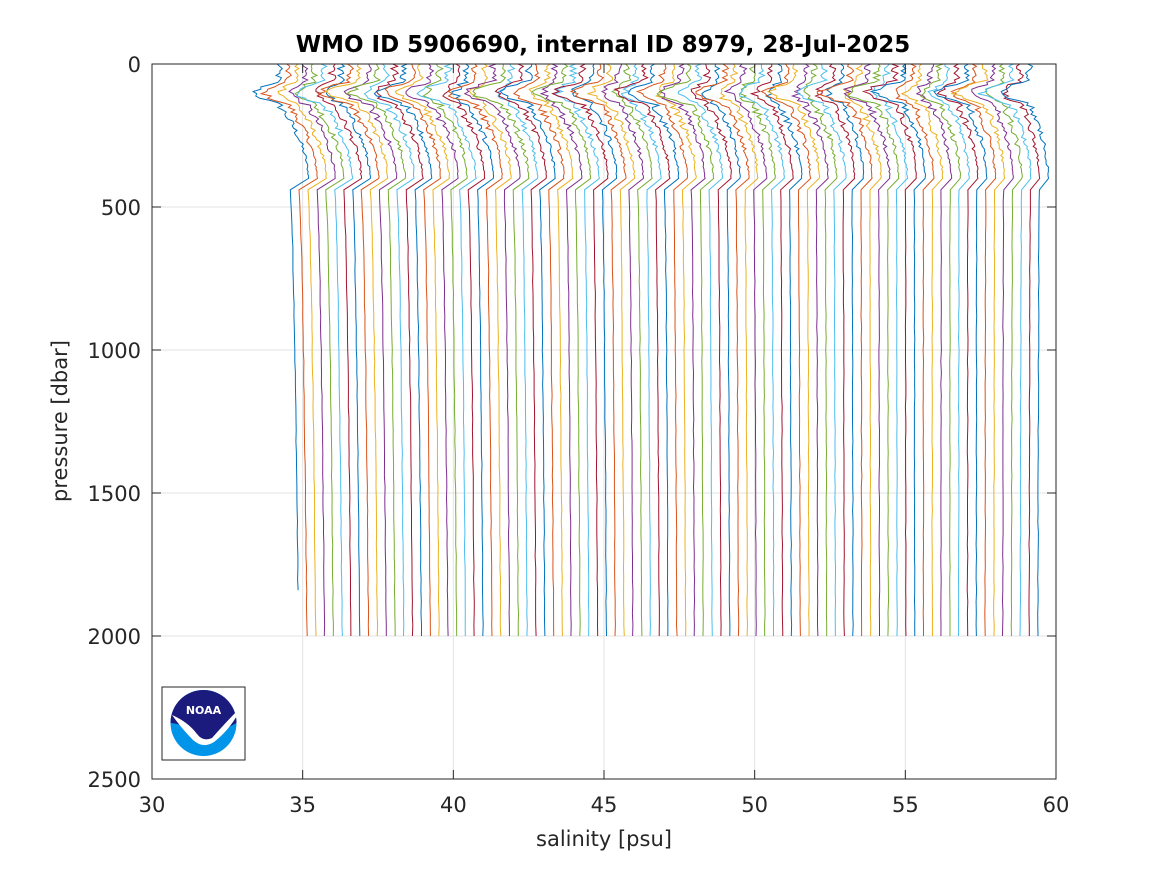 The width and height of the screenshot is (1167, 875). I want to click on y-axis-label: pressure [dbar], so click(60, 421).